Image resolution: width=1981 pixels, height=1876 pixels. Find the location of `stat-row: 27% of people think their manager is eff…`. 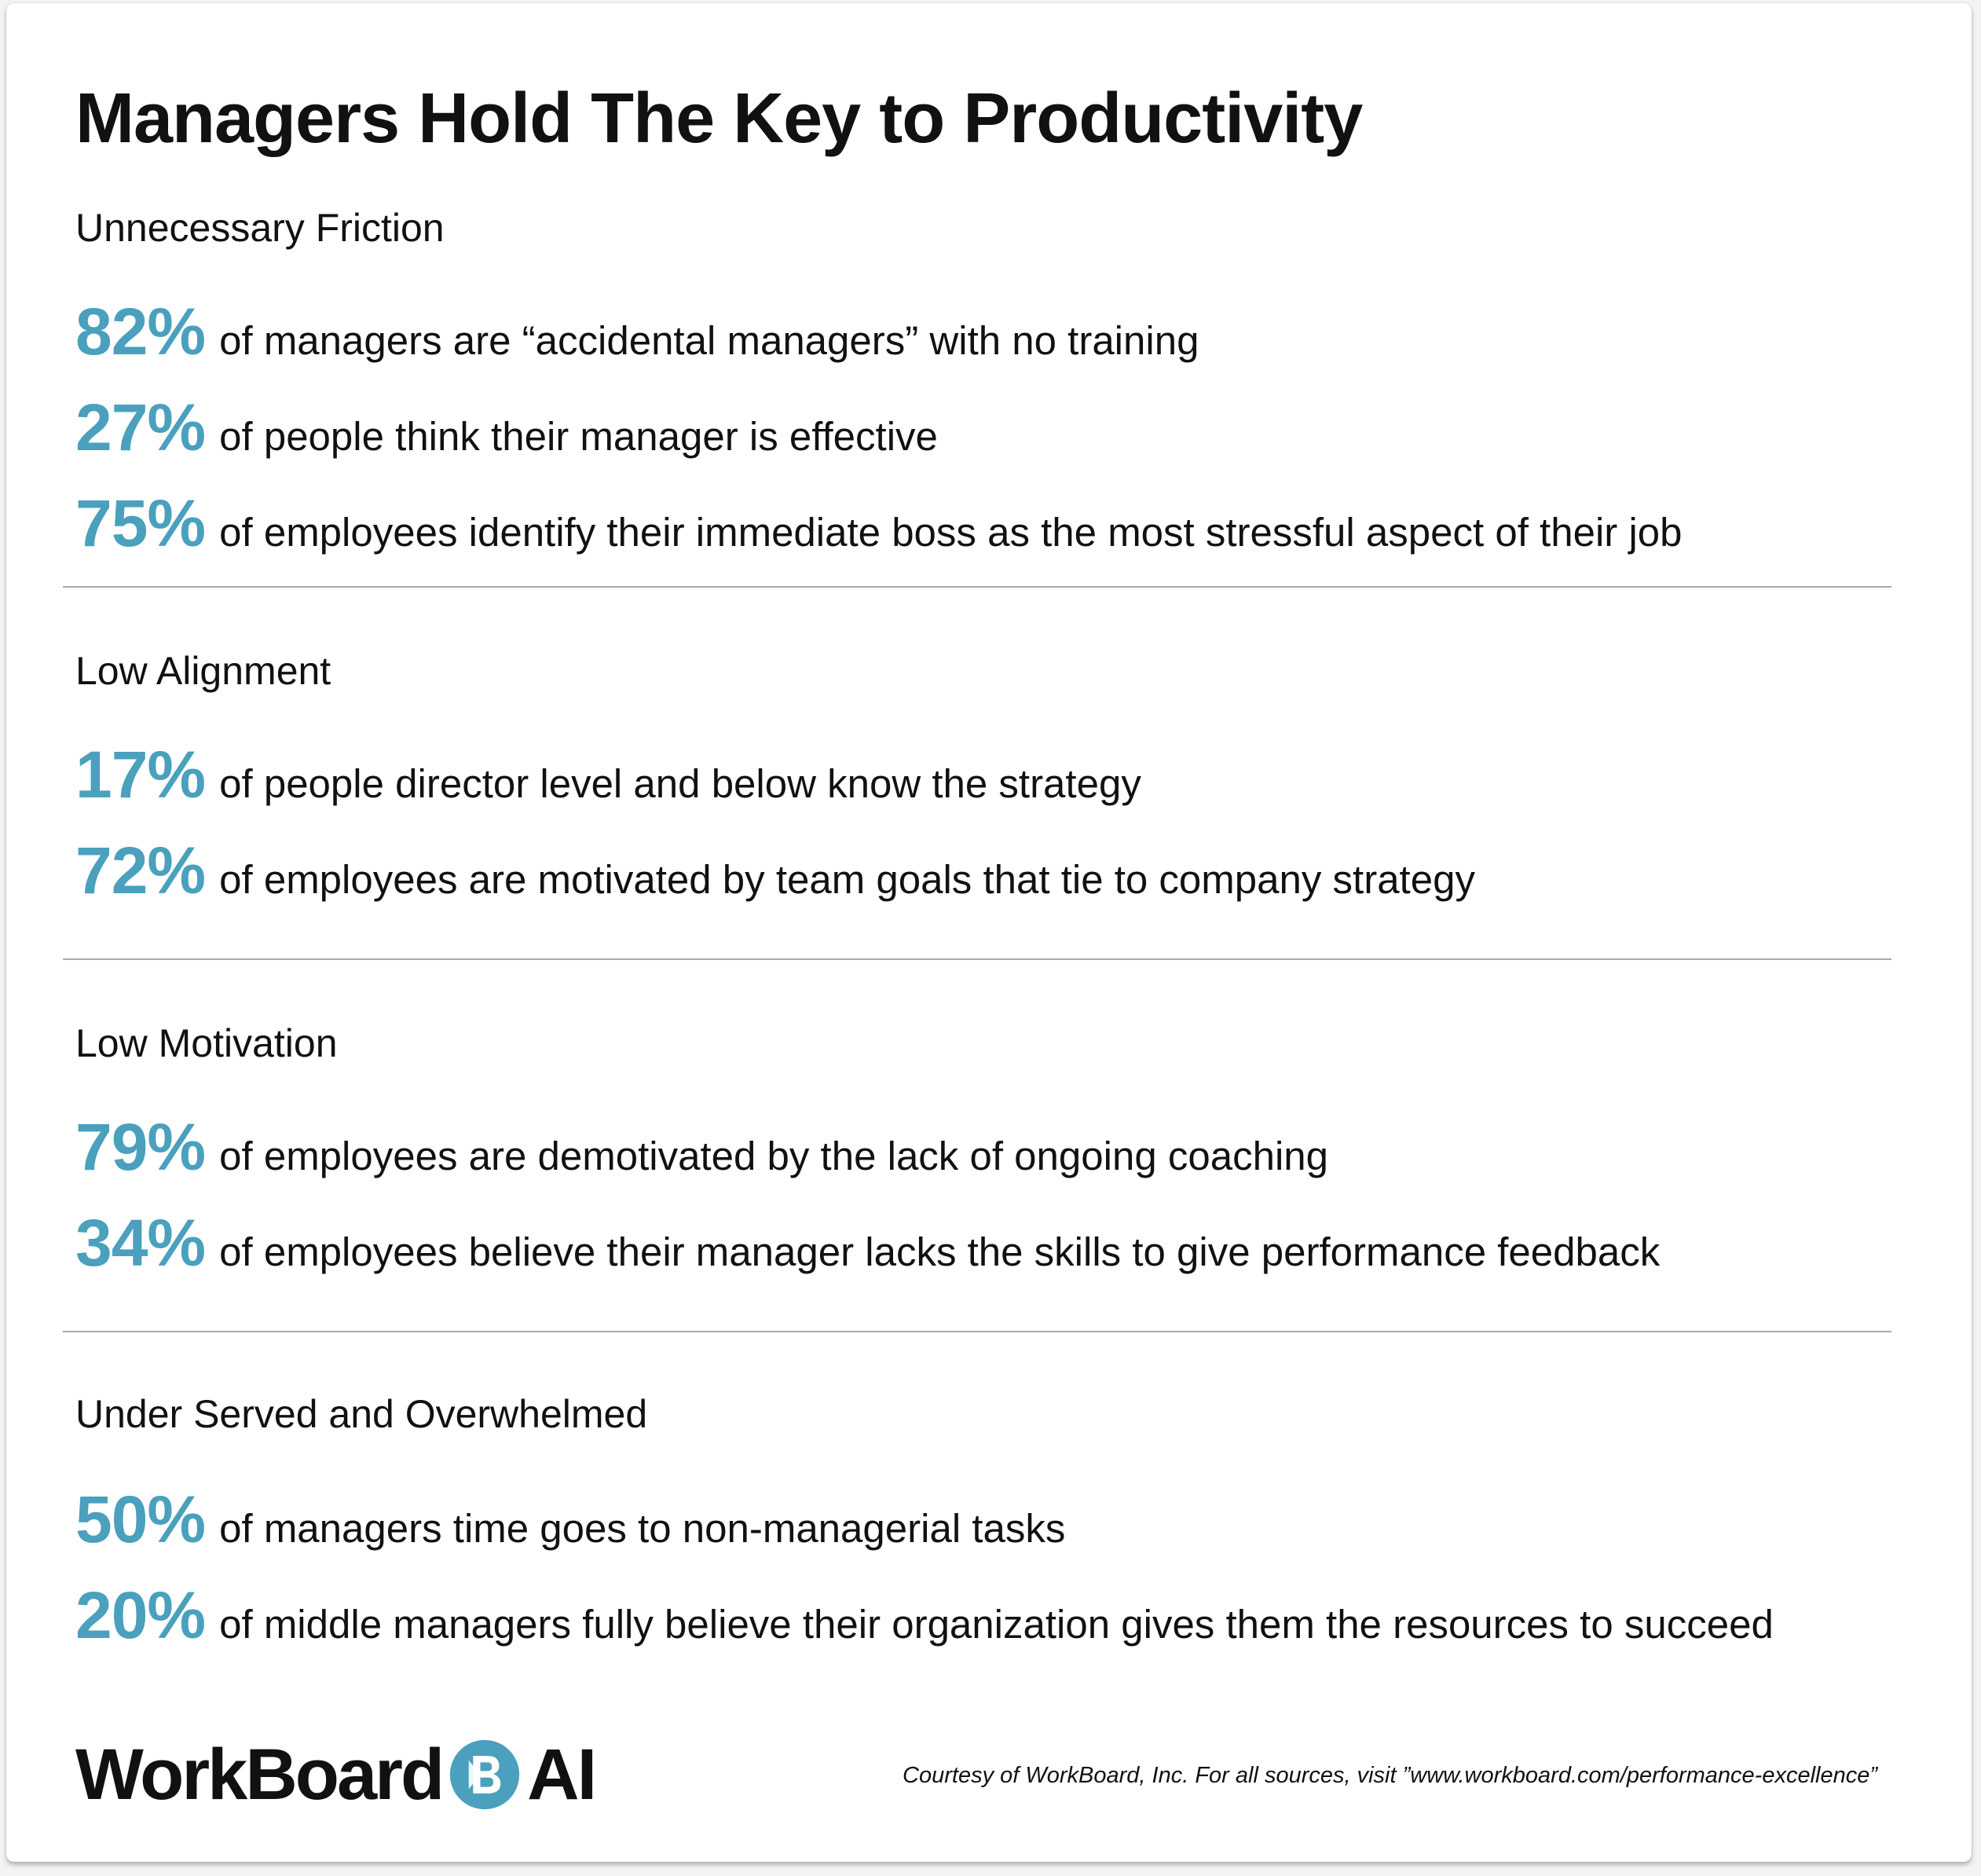

stat-row: 27% of people think their manager is eff… is located at coordinates (507, 427).